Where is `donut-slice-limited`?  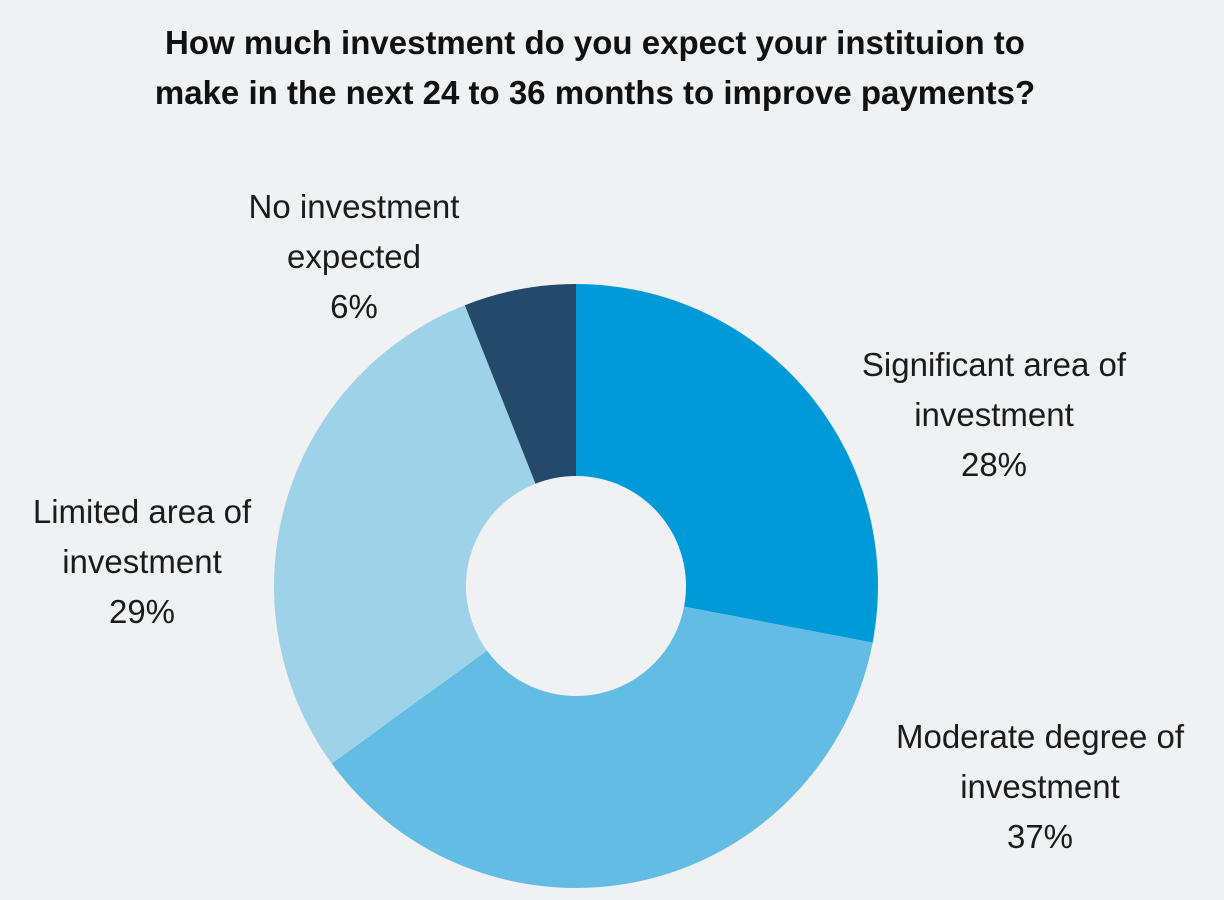 donut-slice-limited is located at coordinates (405, 534).